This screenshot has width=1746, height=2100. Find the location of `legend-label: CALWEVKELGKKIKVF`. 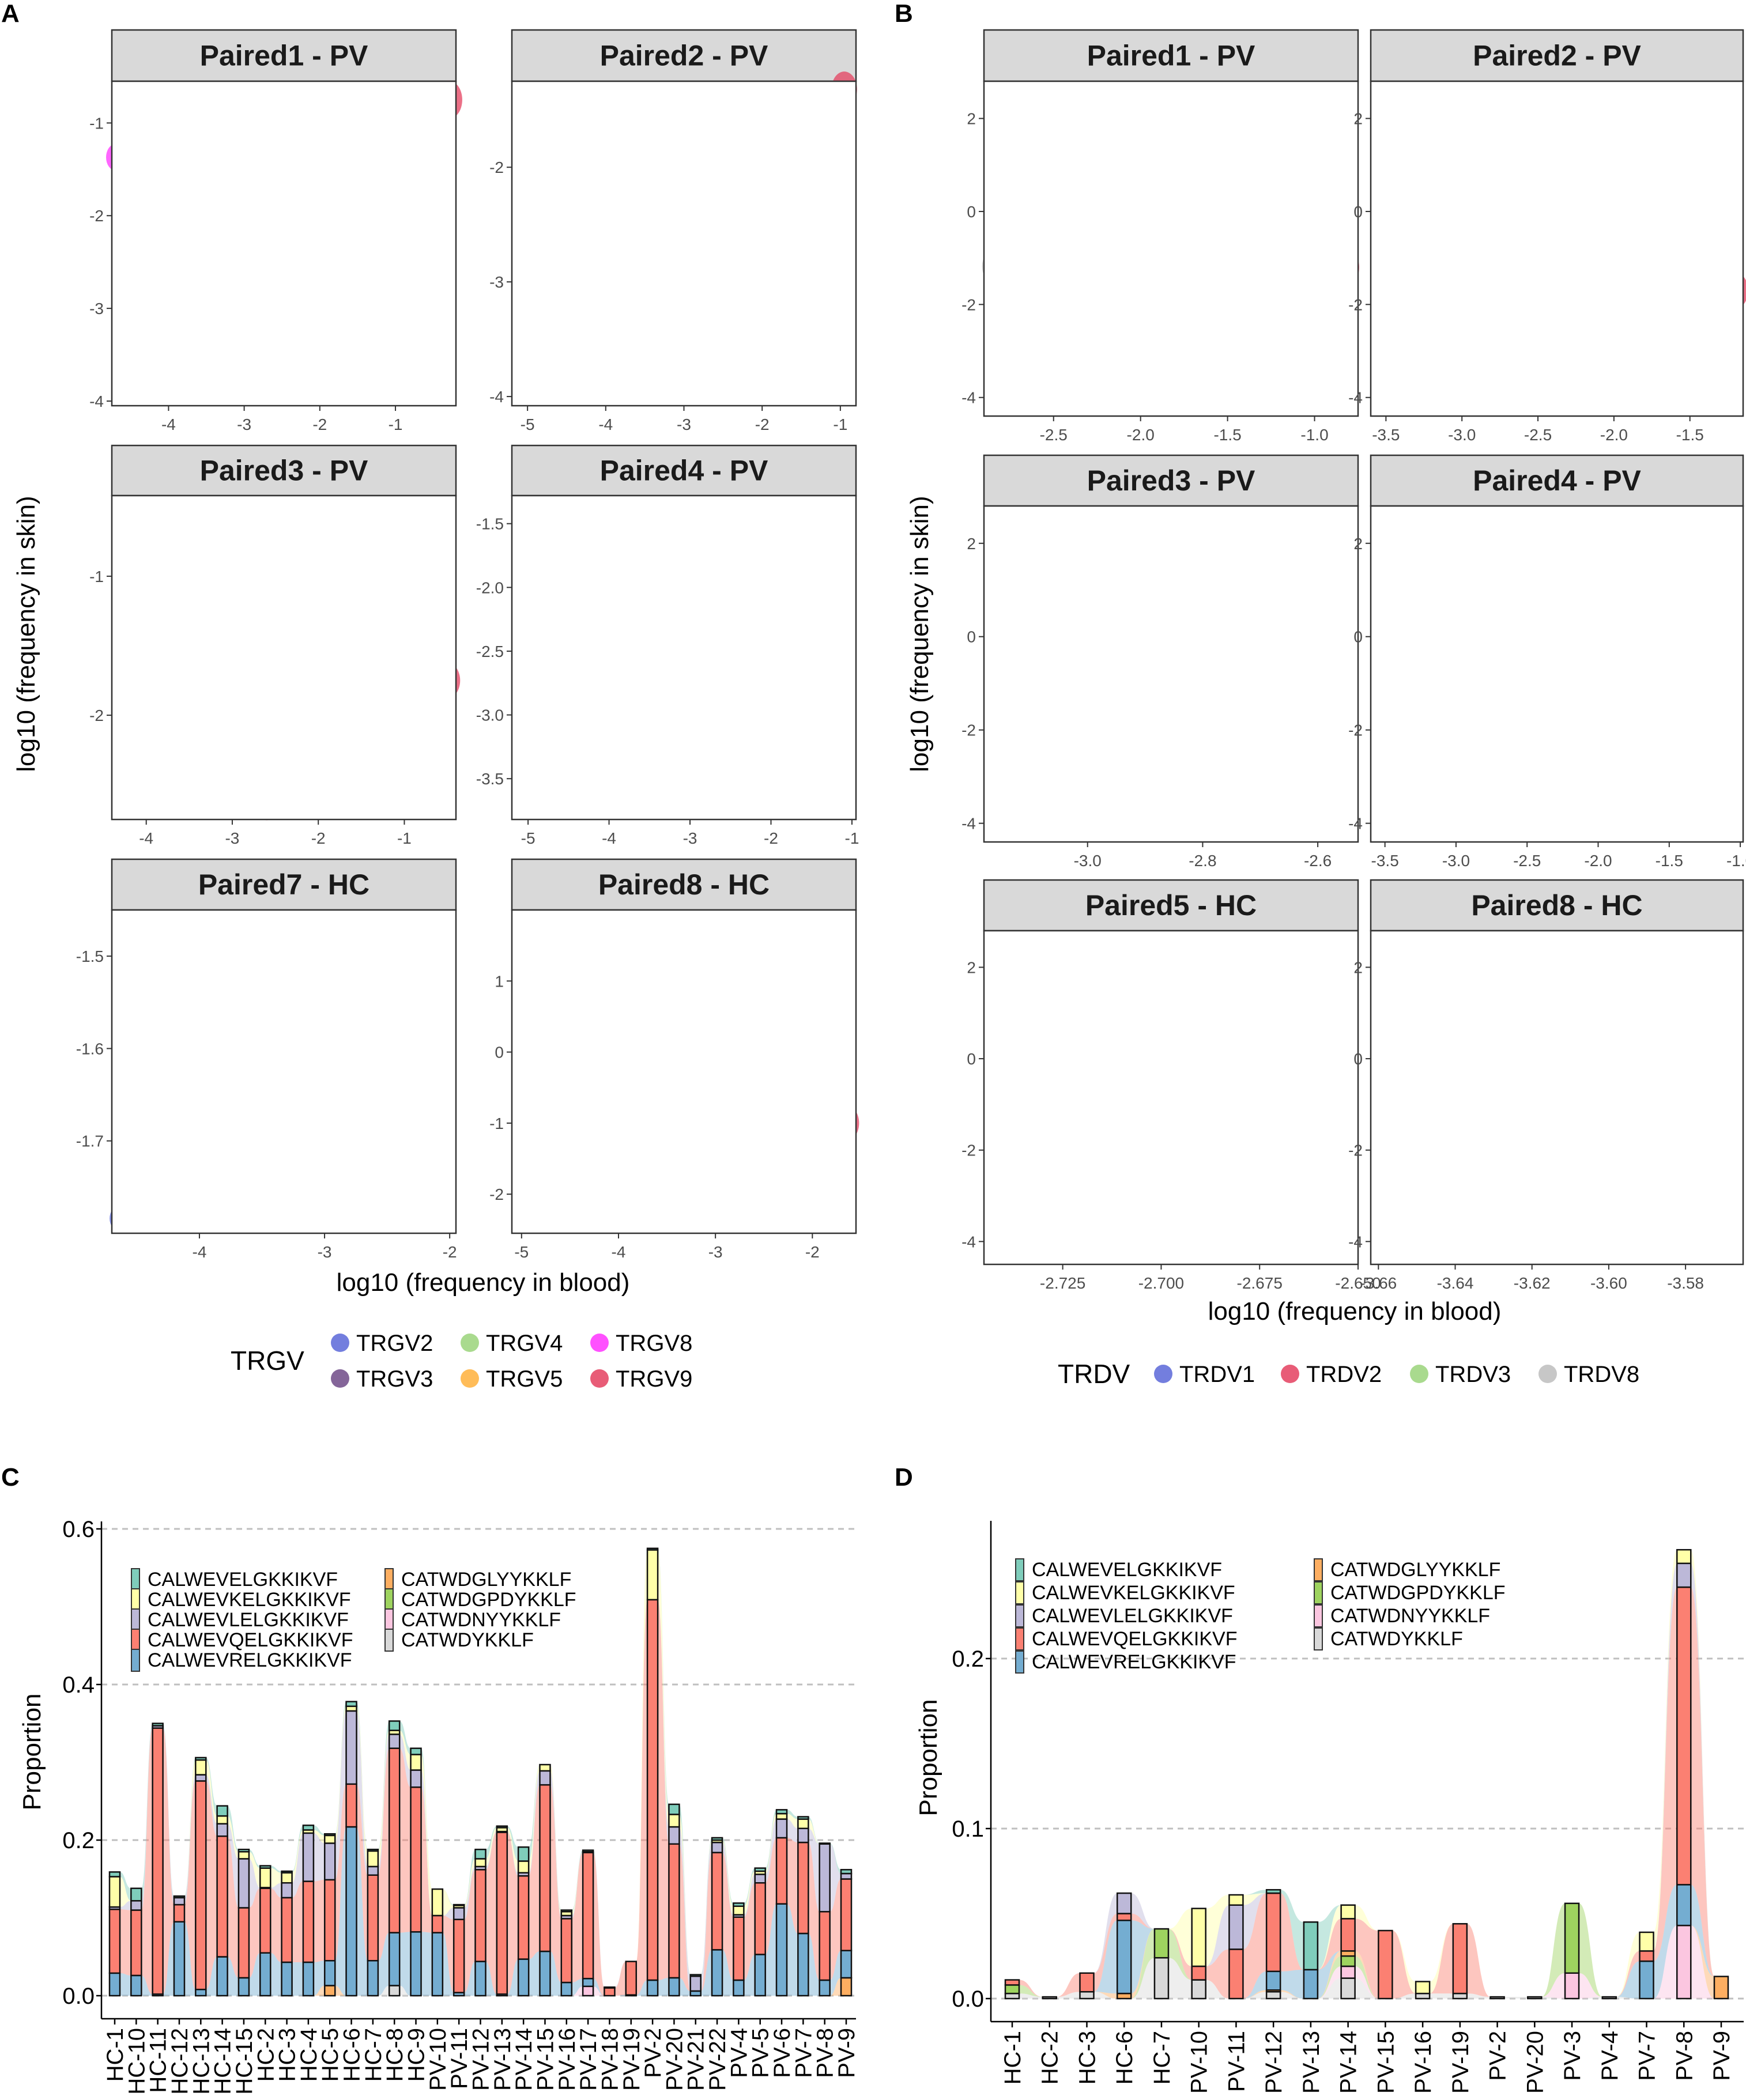

legend-label: CALWEVKELGKKIKVF is located at coordinates (1133, 1593).